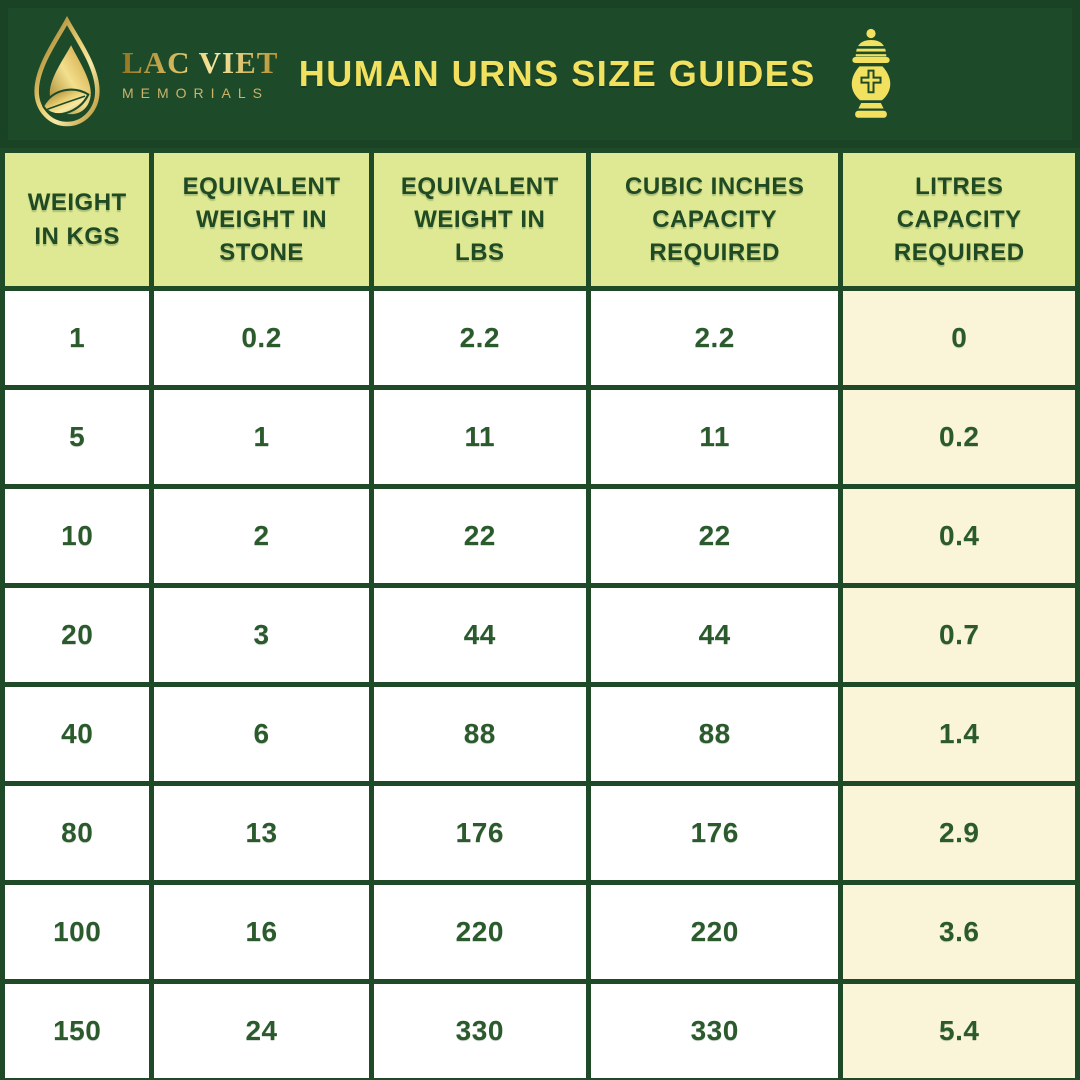  What do you see at coordinates (479, 536) in the screenshot?
I see `cell-lbs: 22` at bounding box center [479, 536].